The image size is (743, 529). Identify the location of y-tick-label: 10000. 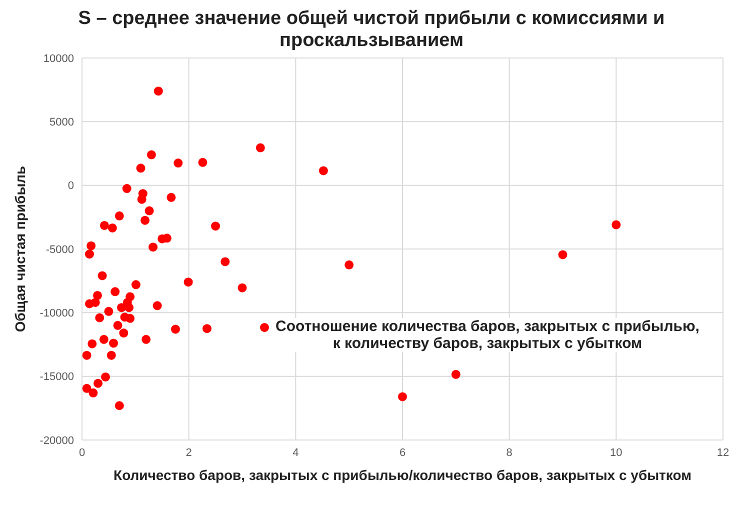
(58, 58).